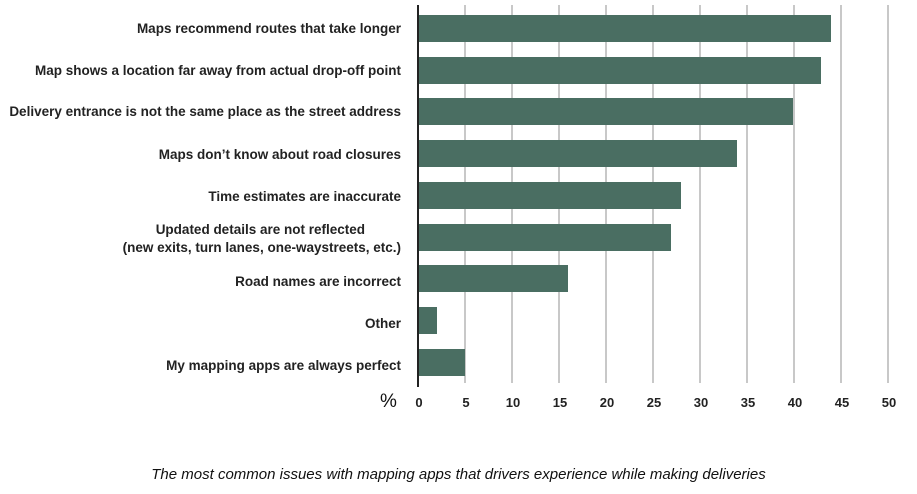 The height and width of the screenshot is (494, 917). I want to click on x-axis-unit: %, so click(388, 401).